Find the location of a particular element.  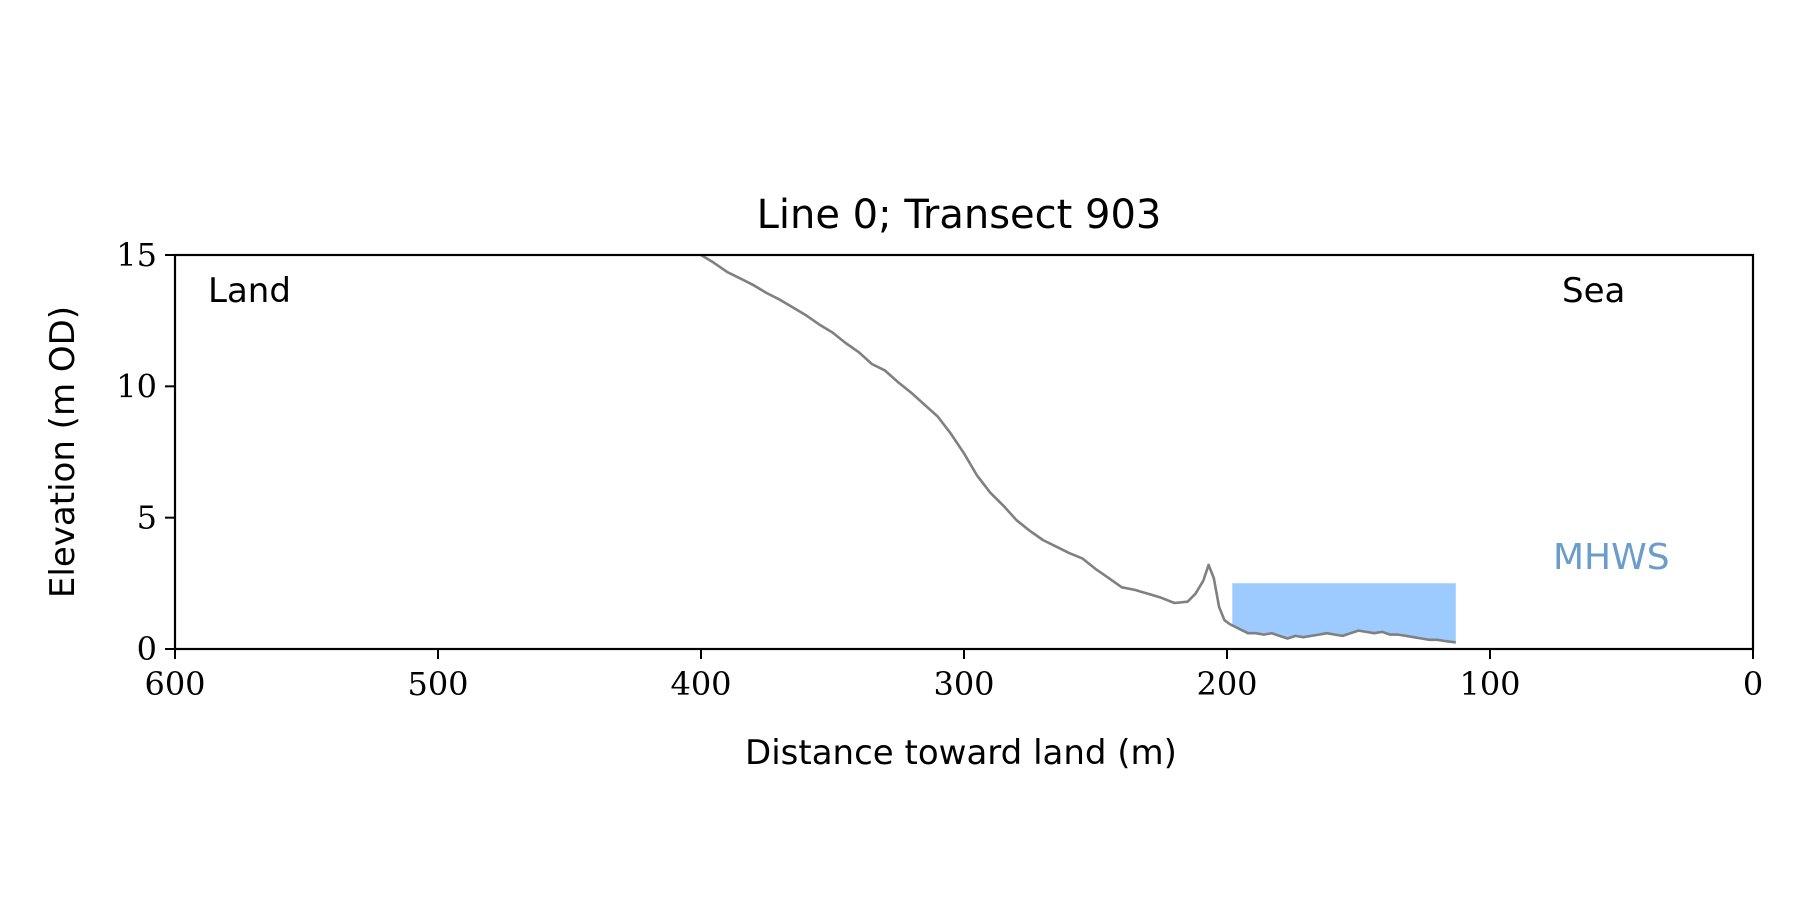

land-label: Land is located at coordinates (249, 291).